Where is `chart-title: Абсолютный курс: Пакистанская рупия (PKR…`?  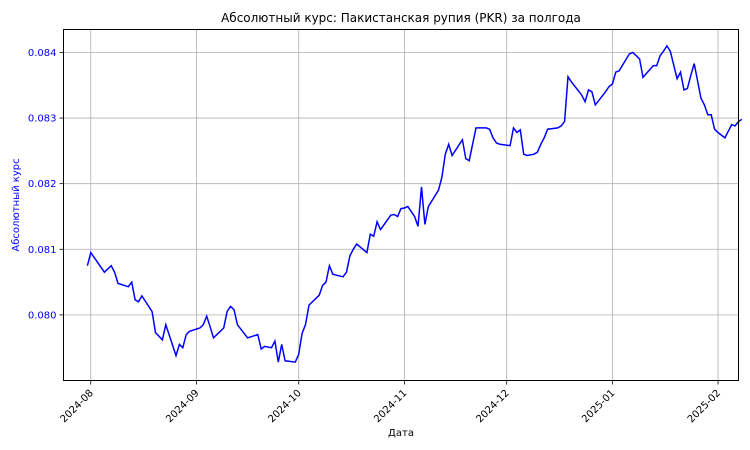 chart-title: Абсолютный курс: Пакистанская рупия (PKR… is located at coordinates (401, 18).